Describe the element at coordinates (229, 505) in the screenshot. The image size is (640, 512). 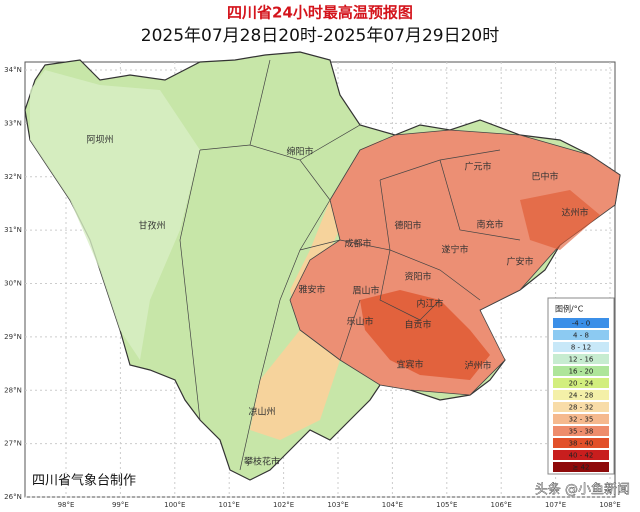
I see `lon-label: 101°E` at that location.